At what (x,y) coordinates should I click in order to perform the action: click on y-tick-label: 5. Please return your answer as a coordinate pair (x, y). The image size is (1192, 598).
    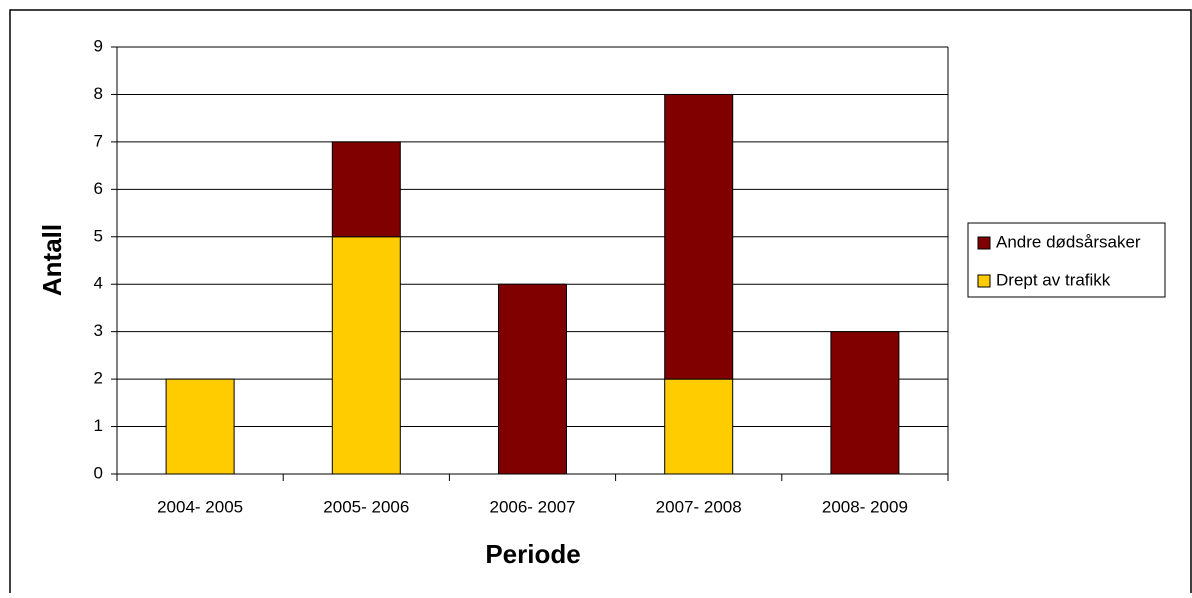
    Looking at the image, I should click on (98, 235).